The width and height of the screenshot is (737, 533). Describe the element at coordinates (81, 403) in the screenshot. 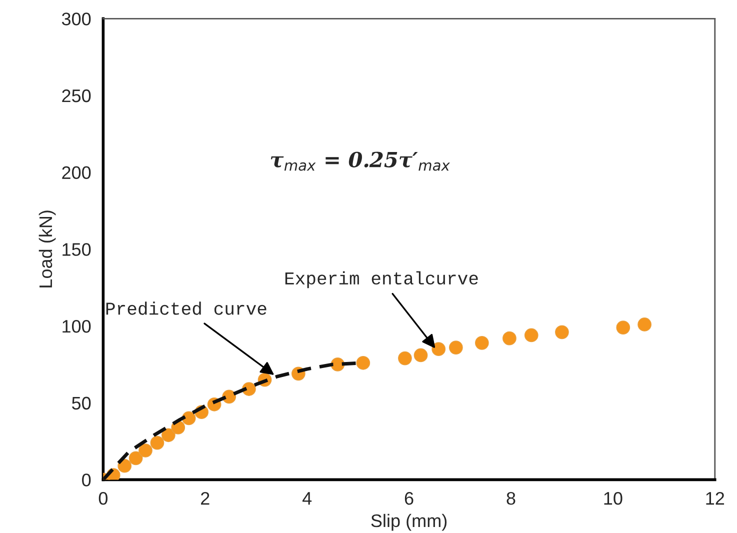

I see `y-tick-label: 50` at that location.